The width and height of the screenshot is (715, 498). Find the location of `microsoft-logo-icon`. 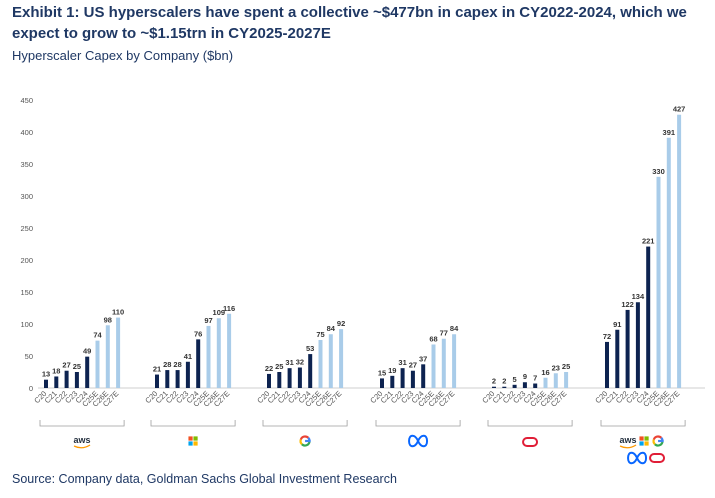

microsoft-logo-icon is located at coordinates (193, 441).